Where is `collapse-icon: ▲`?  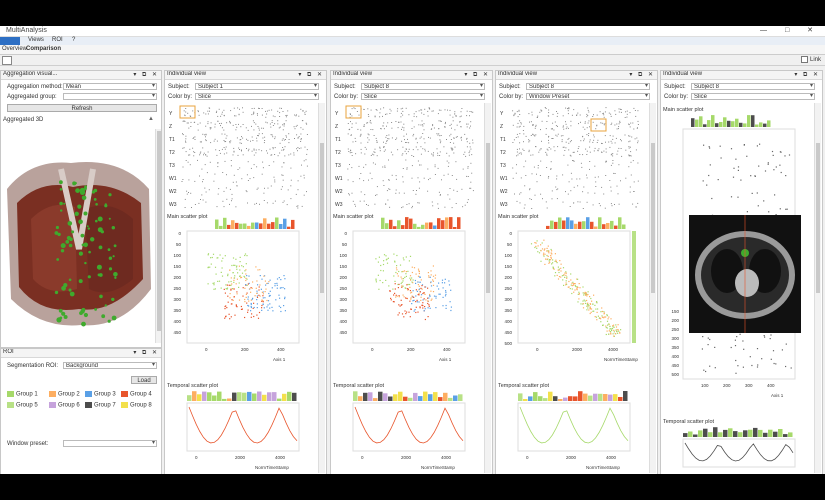
collapse-icon: ▲ is located at coordinates (151, 119).